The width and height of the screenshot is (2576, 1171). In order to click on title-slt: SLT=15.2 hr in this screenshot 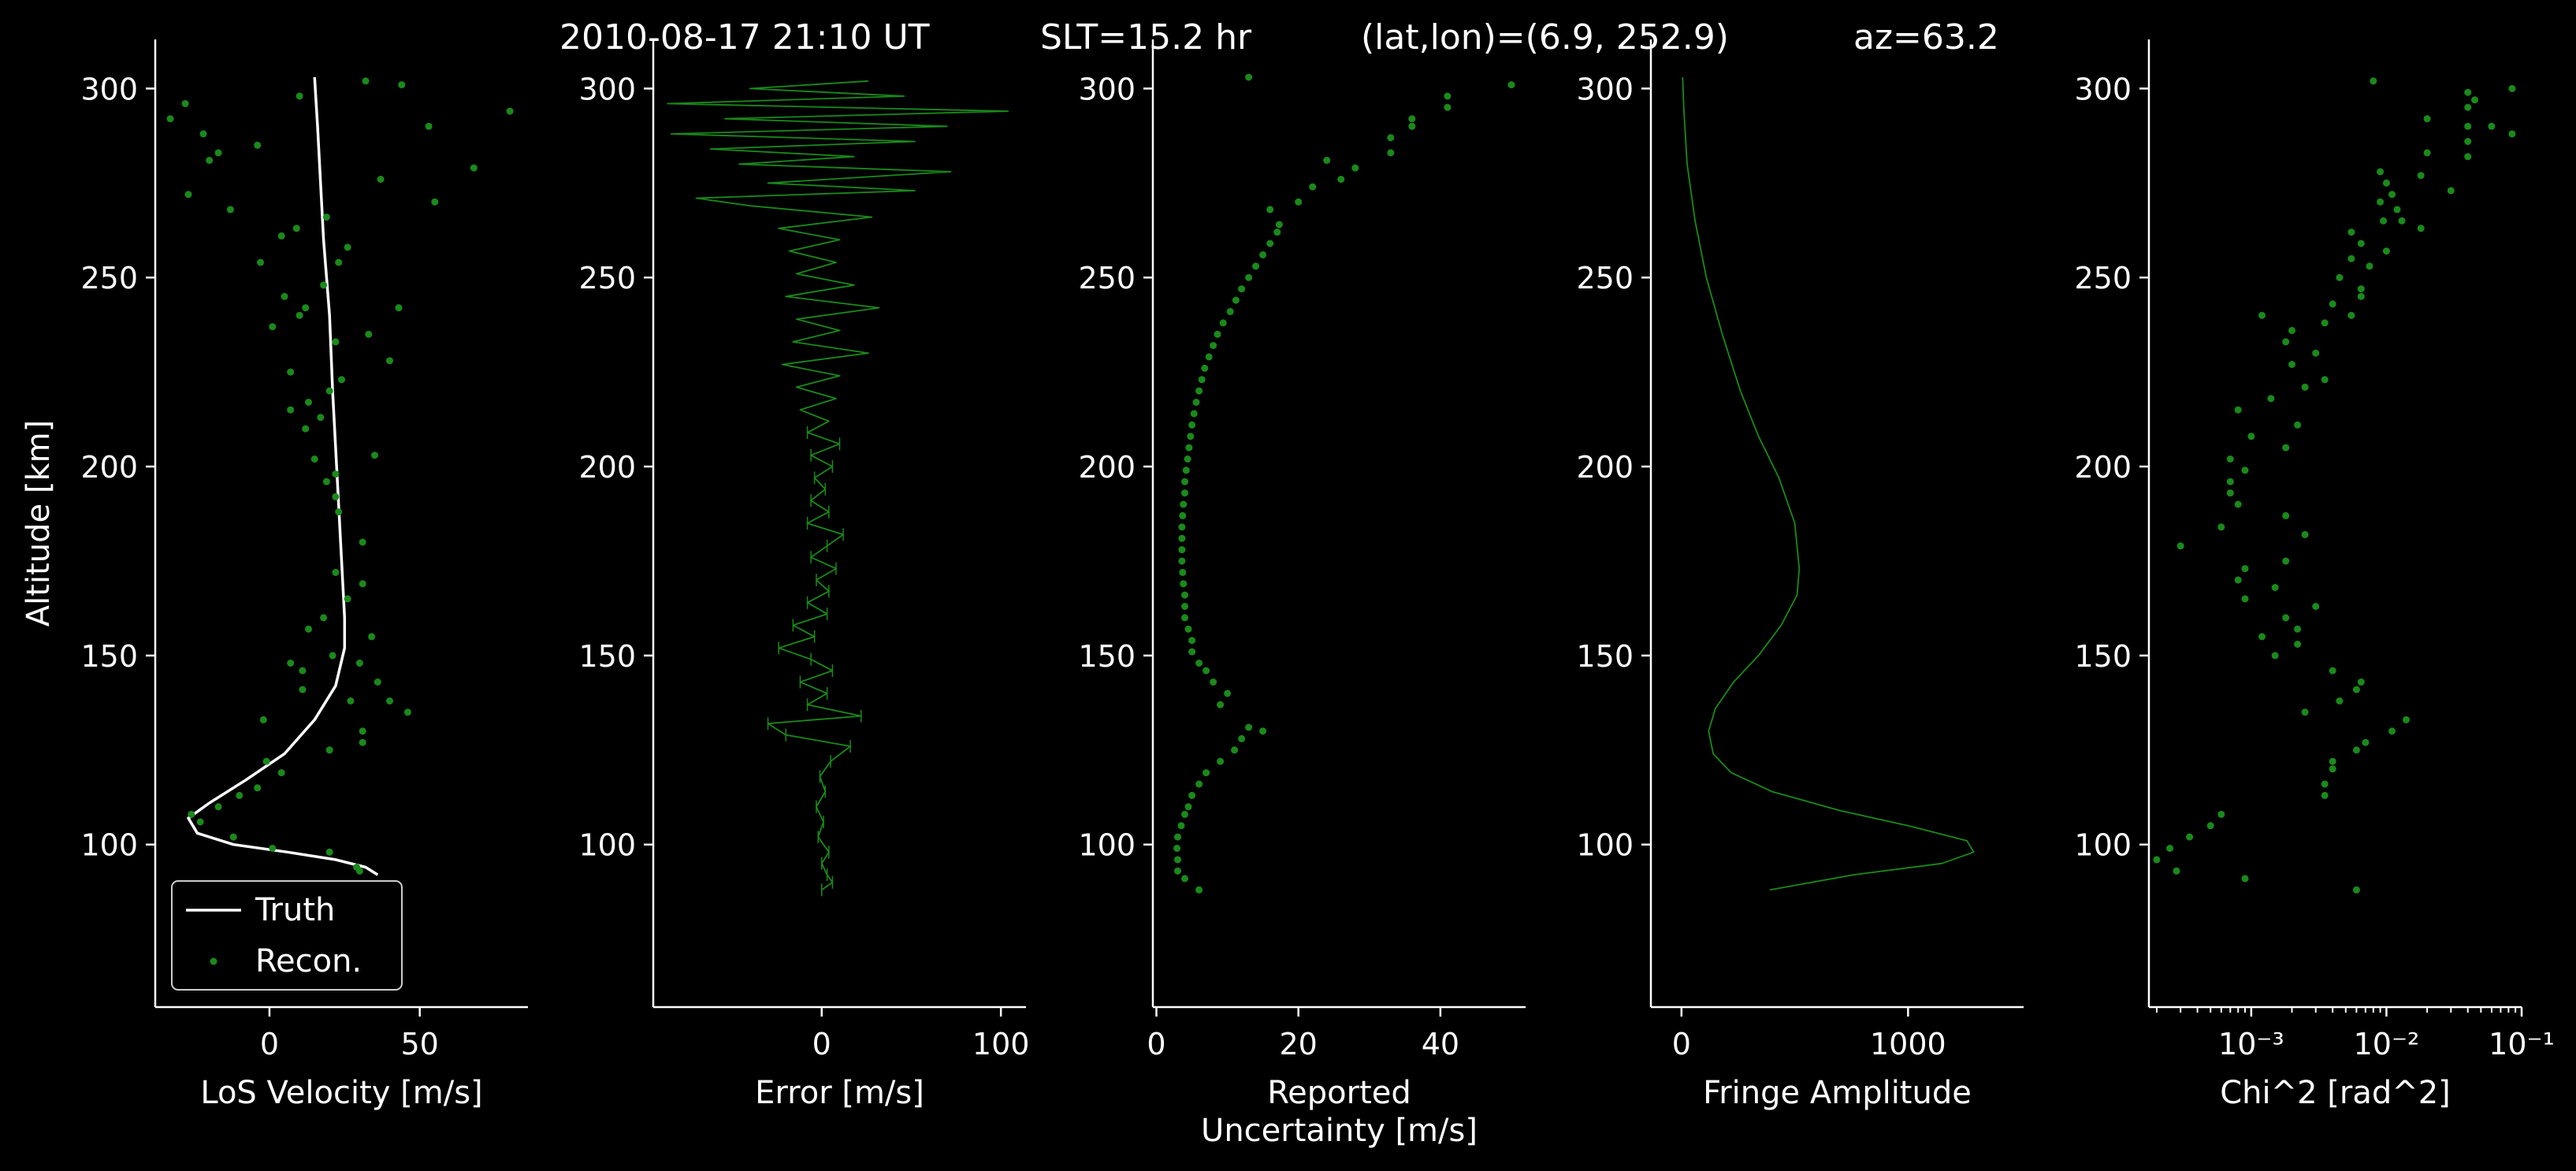, I will do `click(1146, 37)`.